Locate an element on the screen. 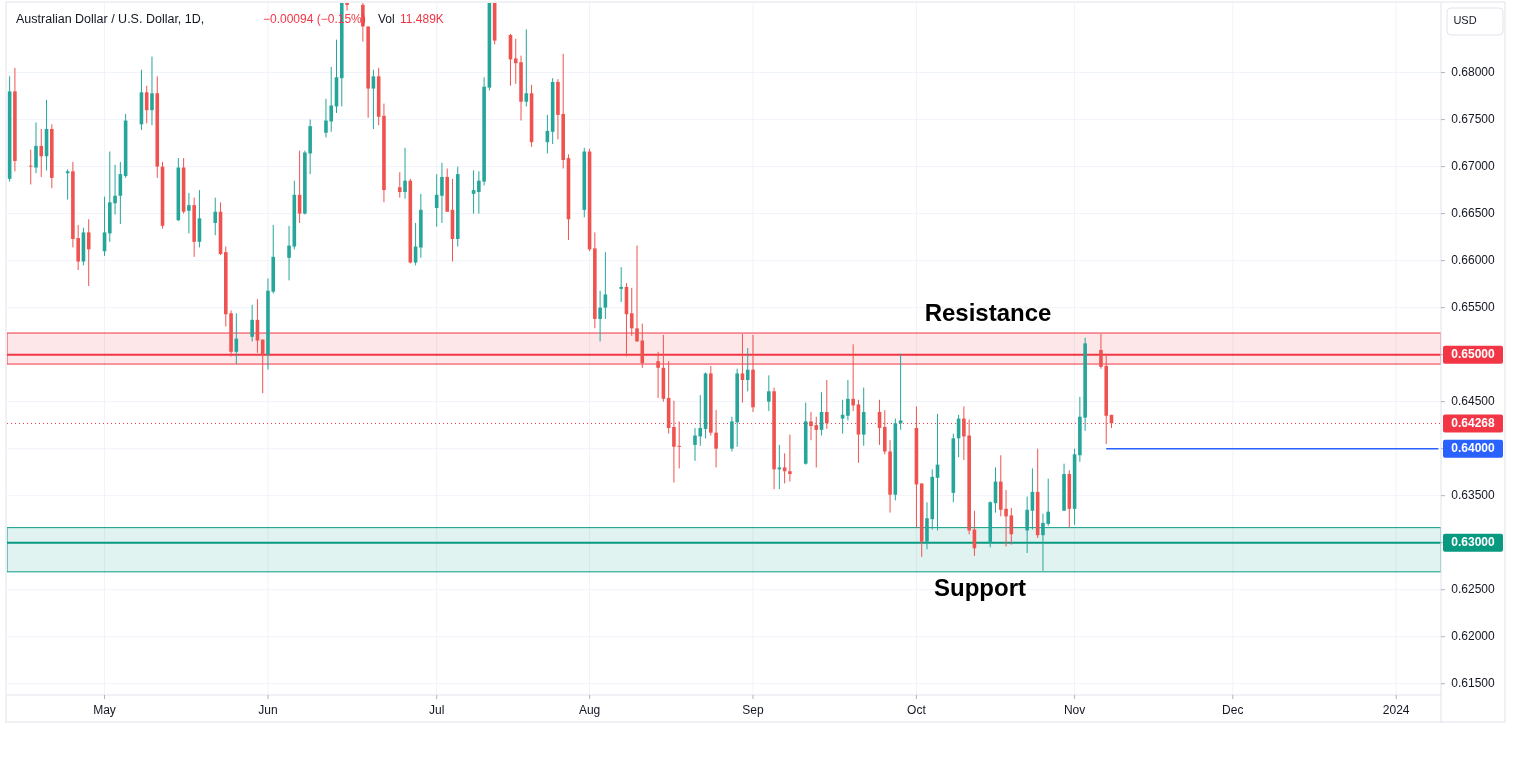  y-tick-label: 0.63500 is located at coordinates (1473, 494).